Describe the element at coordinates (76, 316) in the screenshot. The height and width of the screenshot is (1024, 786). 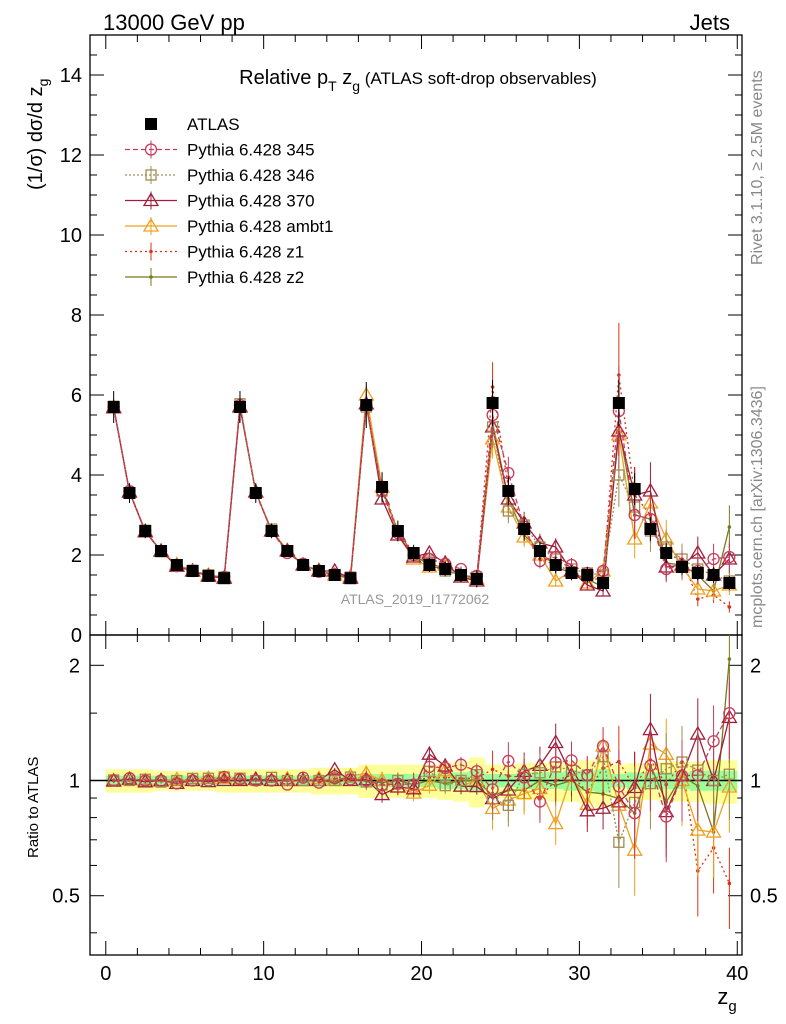
I see `main-ytick-label: 8` at that location.